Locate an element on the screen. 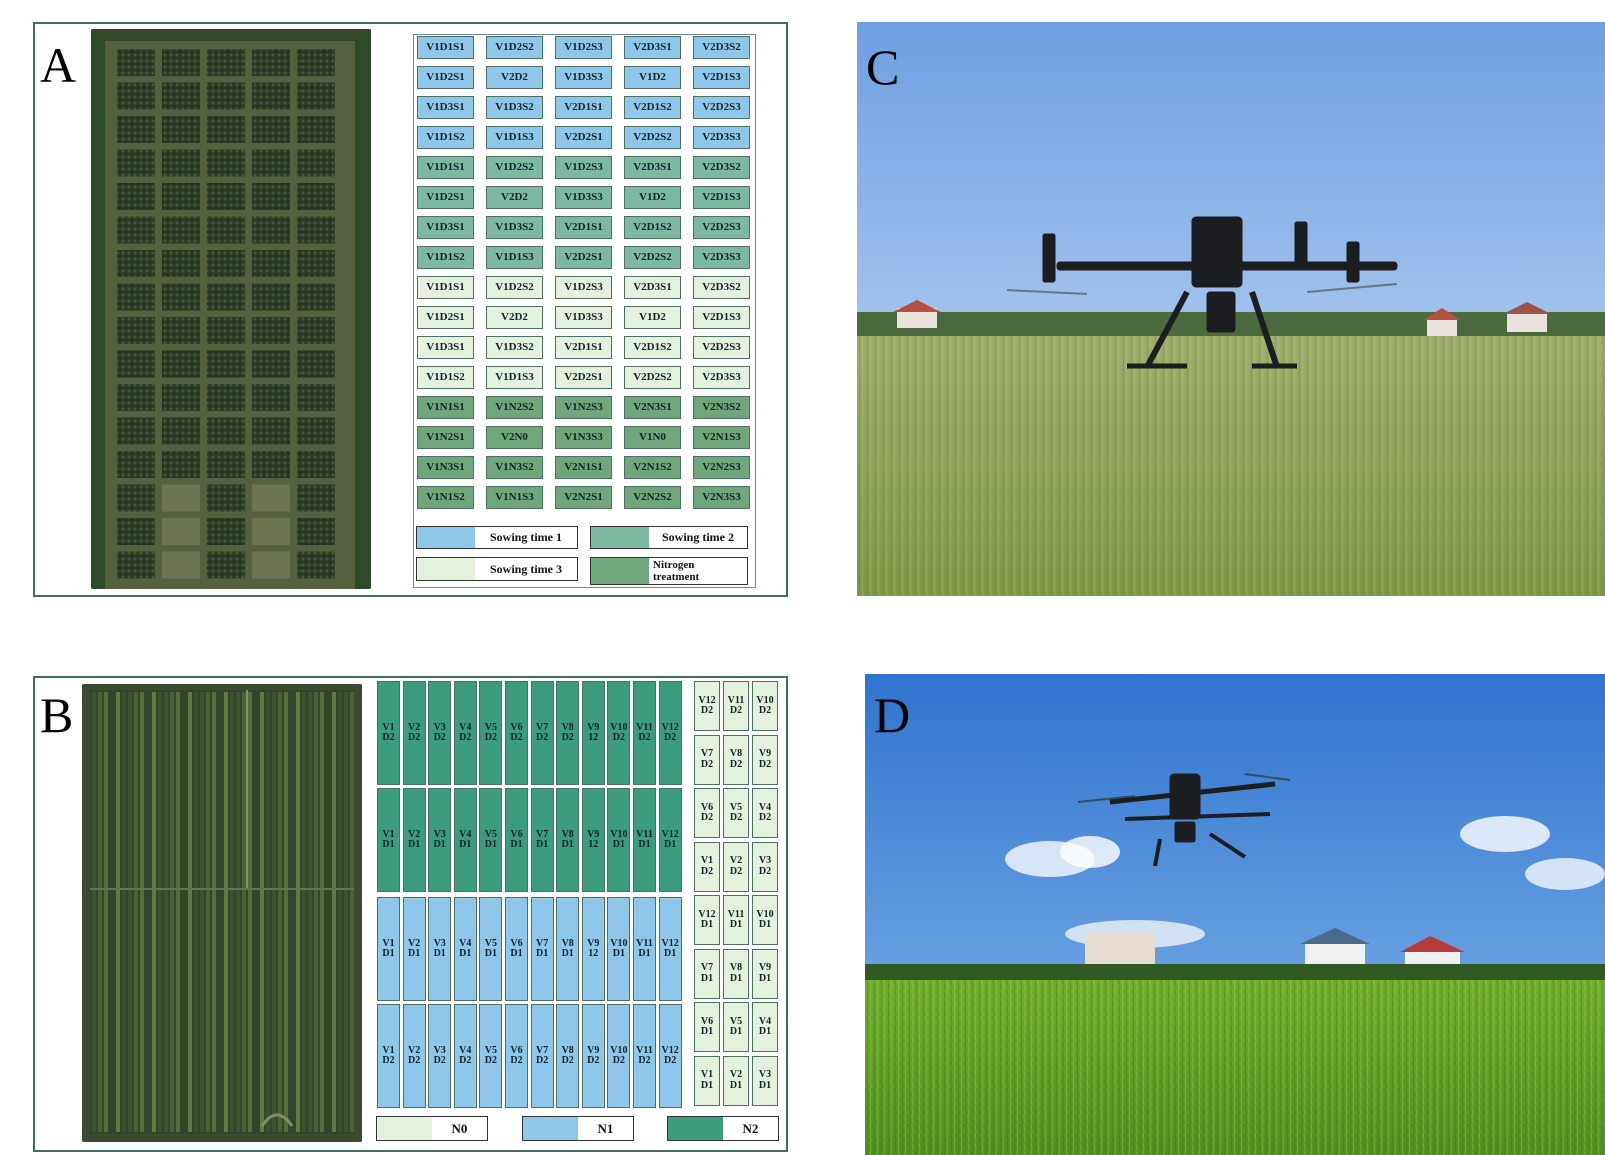  panel-a-plot-cell: V2N1S3 is located at coordinates (721, 437).